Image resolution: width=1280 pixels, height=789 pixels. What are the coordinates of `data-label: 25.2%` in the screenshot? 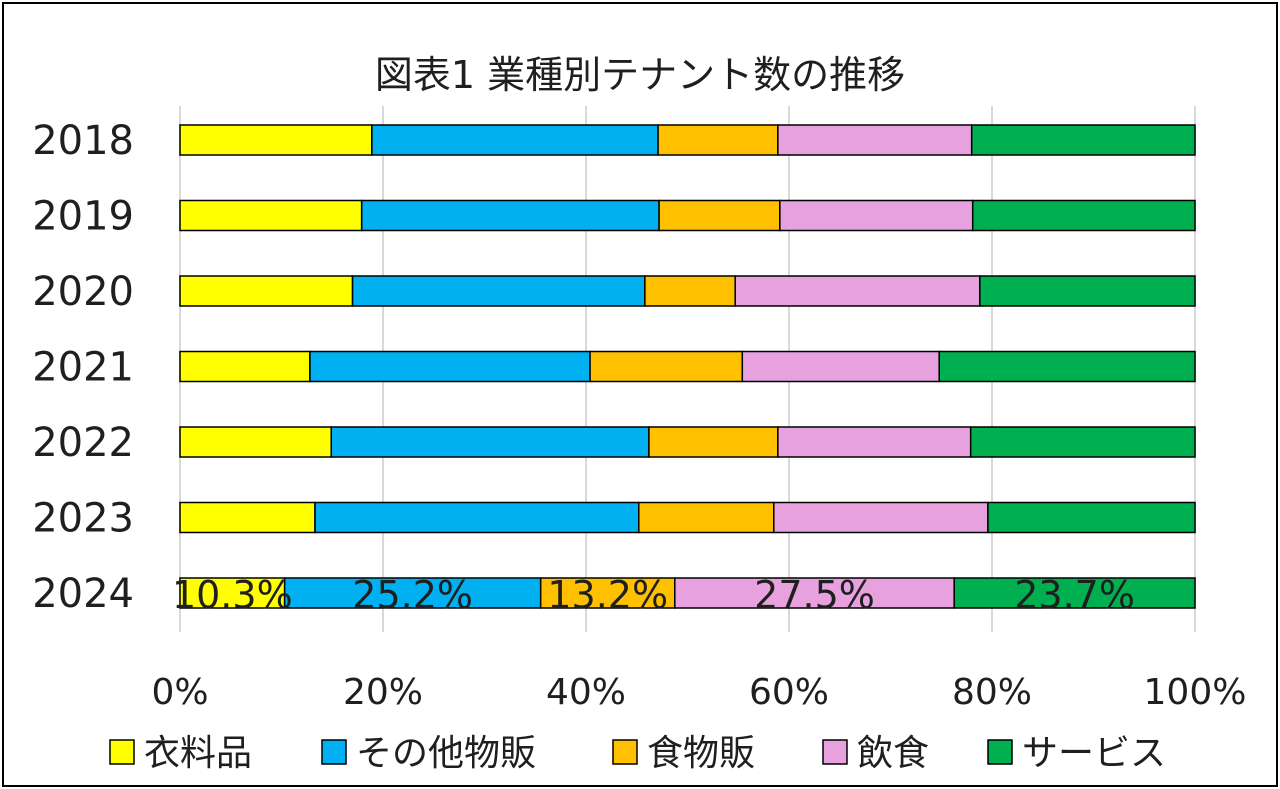 It's located at (412, 595).